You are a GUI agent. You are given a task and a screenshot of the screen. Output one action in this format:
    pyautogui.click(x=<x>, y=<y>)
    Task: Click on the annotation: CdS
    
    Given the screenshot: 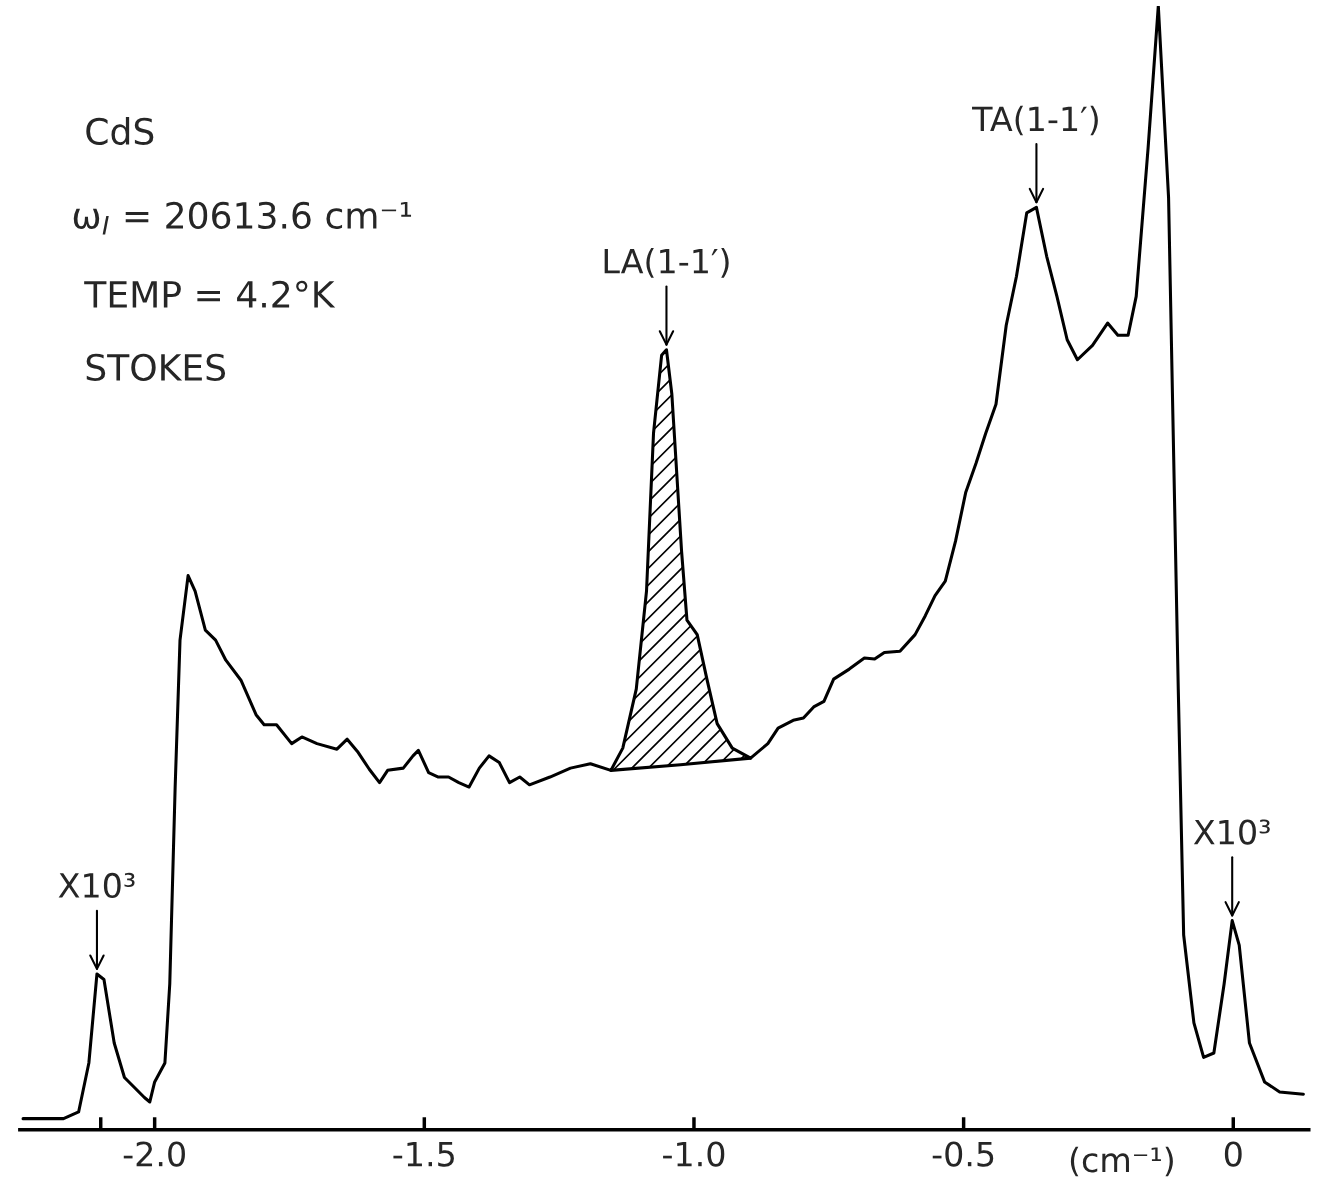 What is the action you would take?
    pyautogui.click(x=120, y=131)
    